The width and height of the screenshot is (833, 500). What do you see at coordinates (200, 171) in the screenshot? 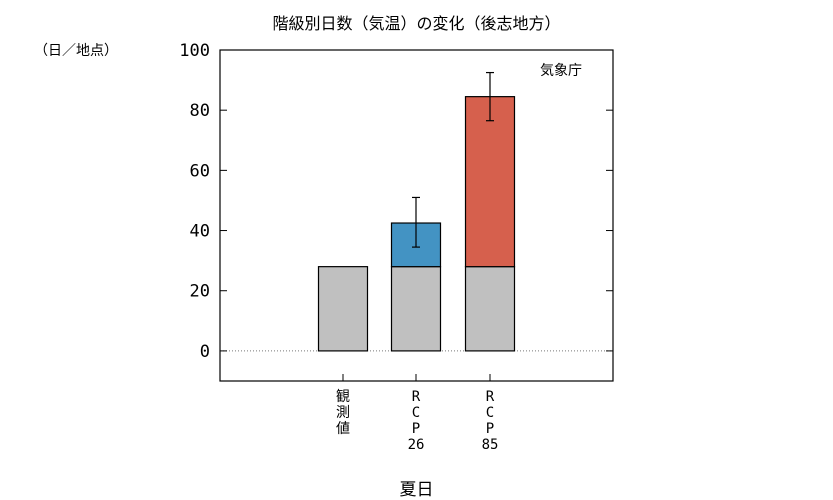
I see `y-tick-label: 60` at bounding box center [200, 171].